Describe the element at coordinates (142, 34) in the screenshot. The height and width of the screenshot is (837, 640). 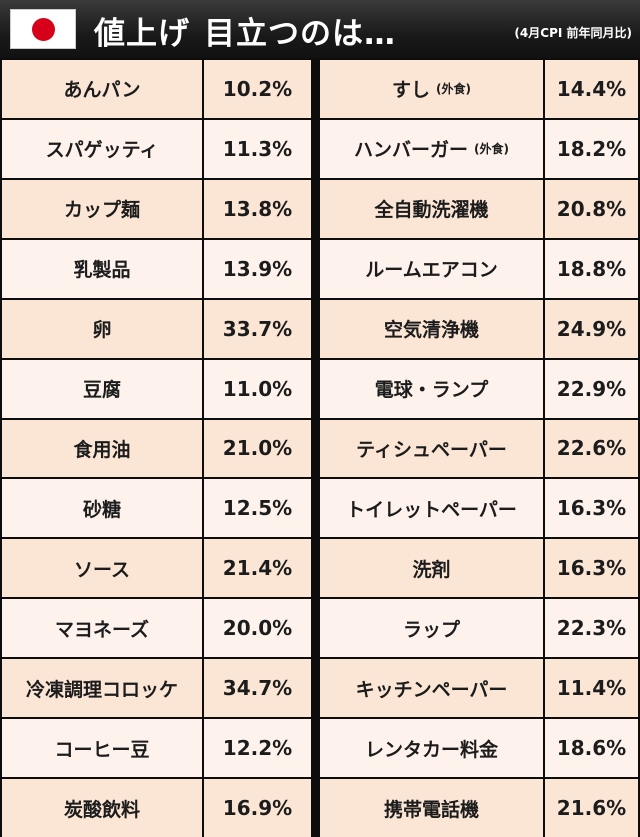
I see `title-part-1: 値上げ` at that location.